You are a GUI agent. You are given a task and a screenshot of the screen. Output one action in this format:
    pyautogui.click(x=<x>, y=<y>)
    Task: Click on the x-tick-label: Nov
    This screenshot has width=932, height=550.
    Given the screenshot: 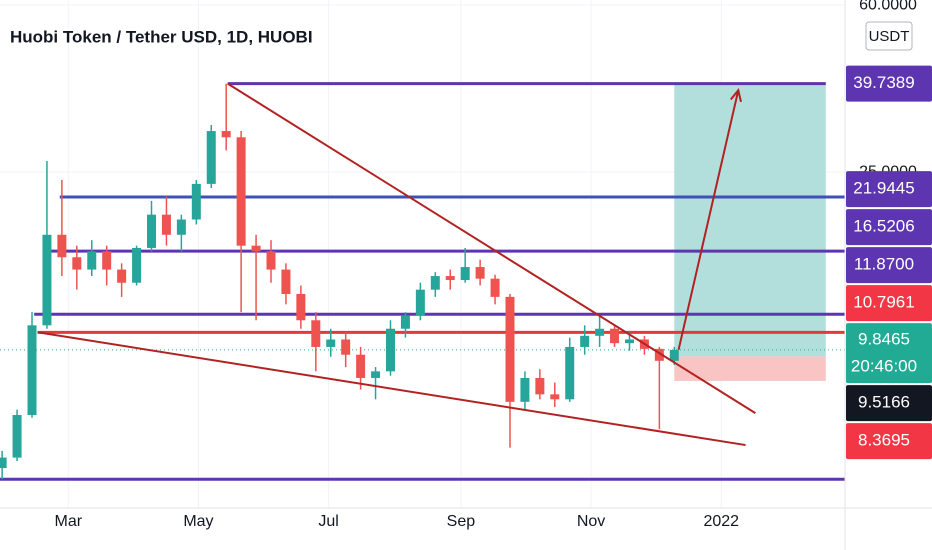 What is the action you would take?
    pyautogui.click(x=591, y=521)
    